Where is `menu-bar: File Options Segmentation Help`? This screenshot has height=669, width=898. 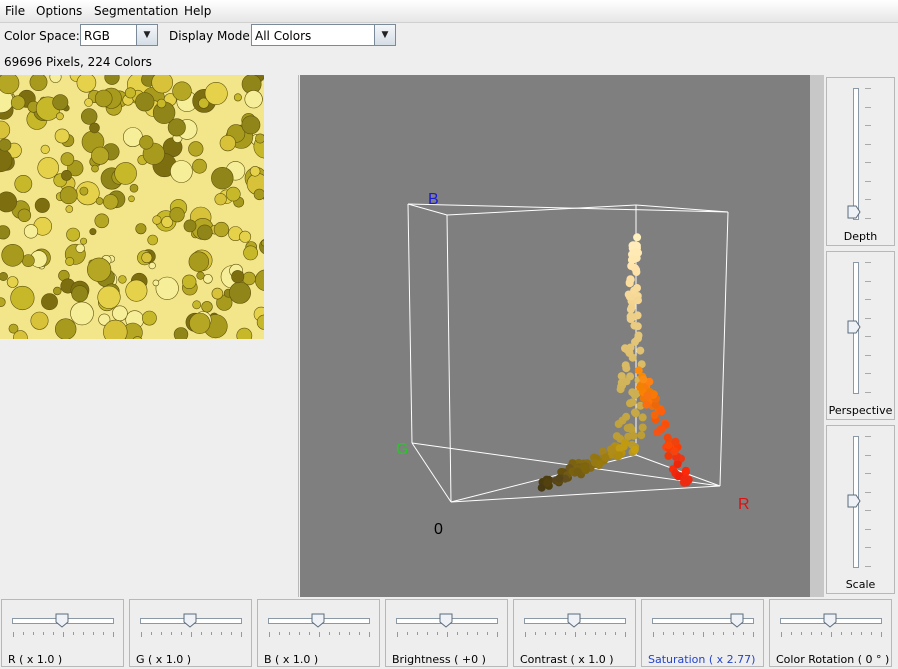
menu-bar: File Options Segmentation Help is located at coordinates (449, 11).